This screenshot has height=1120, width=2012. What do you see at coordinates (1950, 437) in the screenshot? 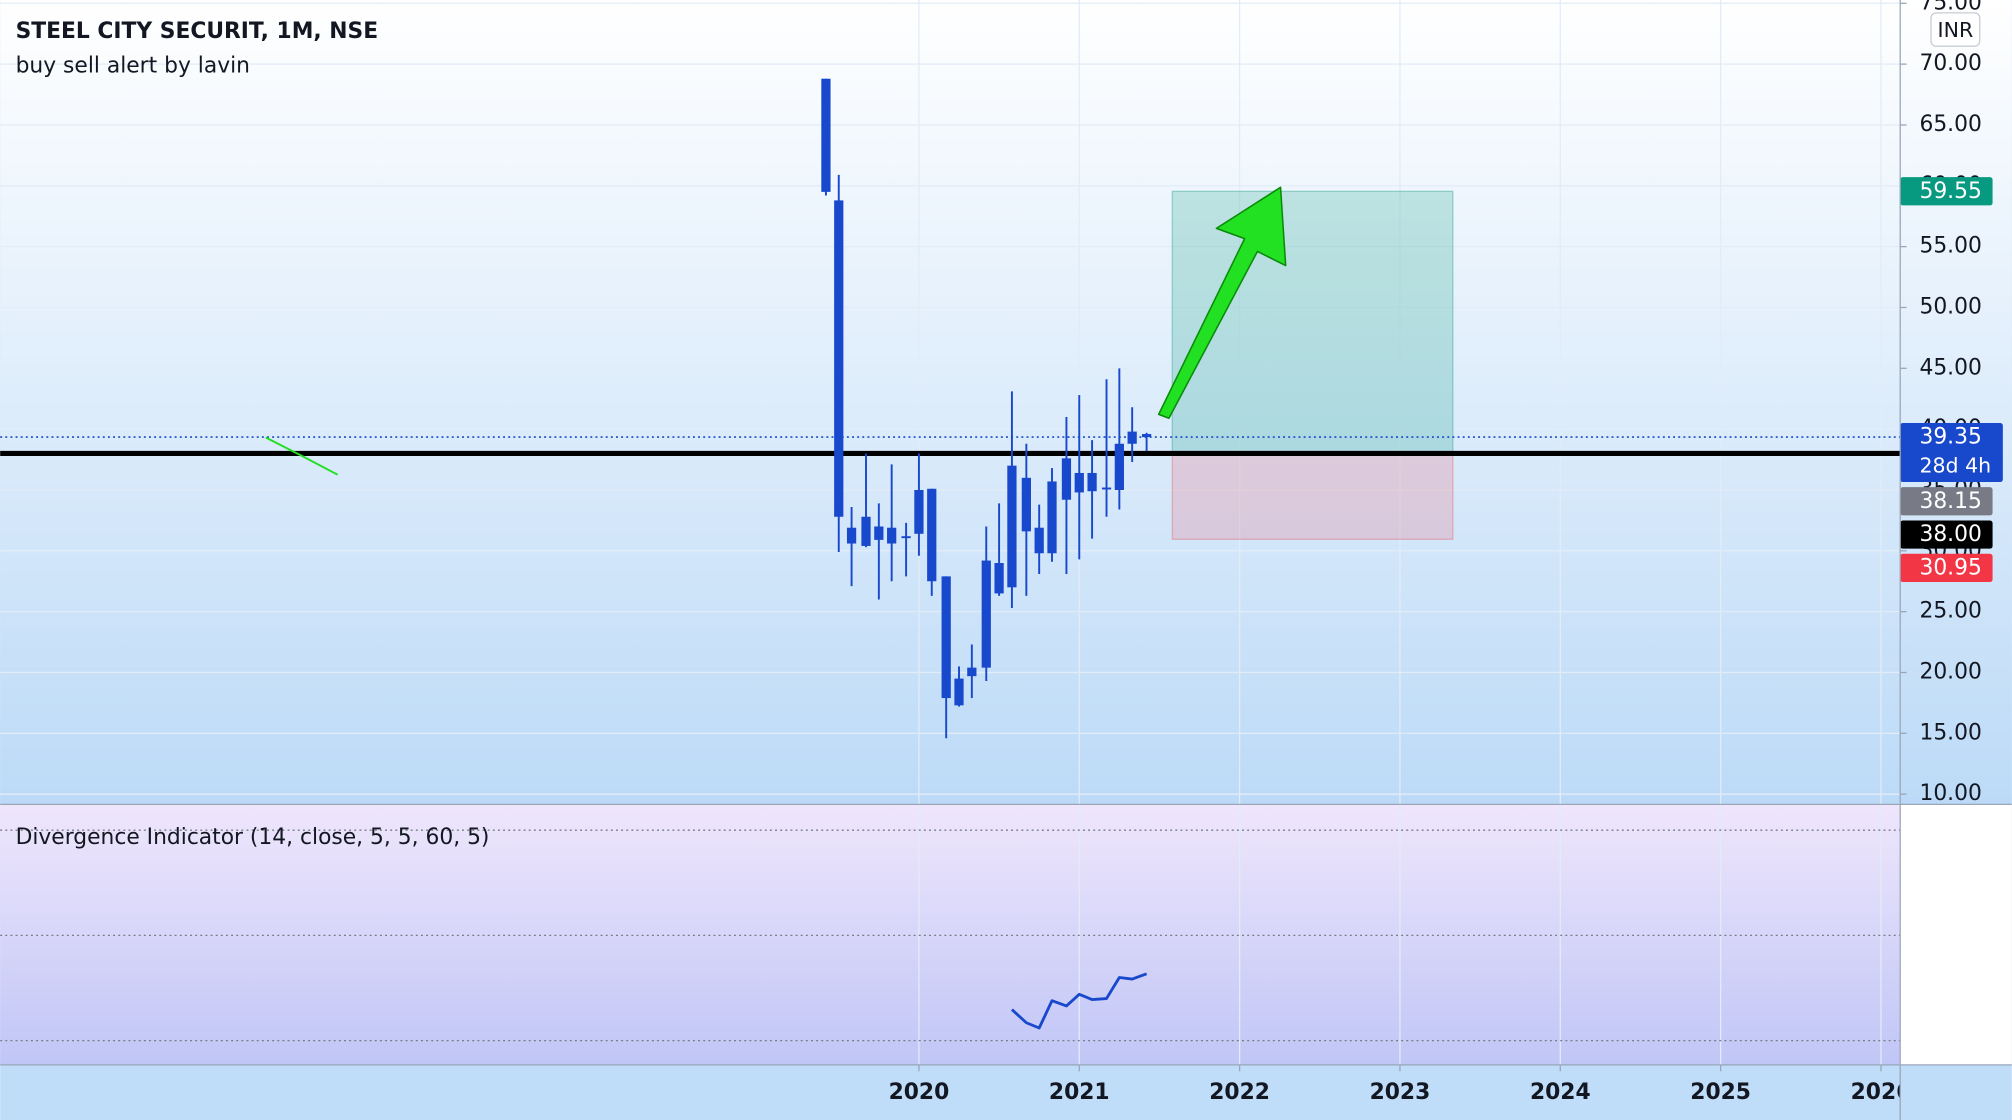
I see `price-label: 39.35` at bounding box center [1950, 437].